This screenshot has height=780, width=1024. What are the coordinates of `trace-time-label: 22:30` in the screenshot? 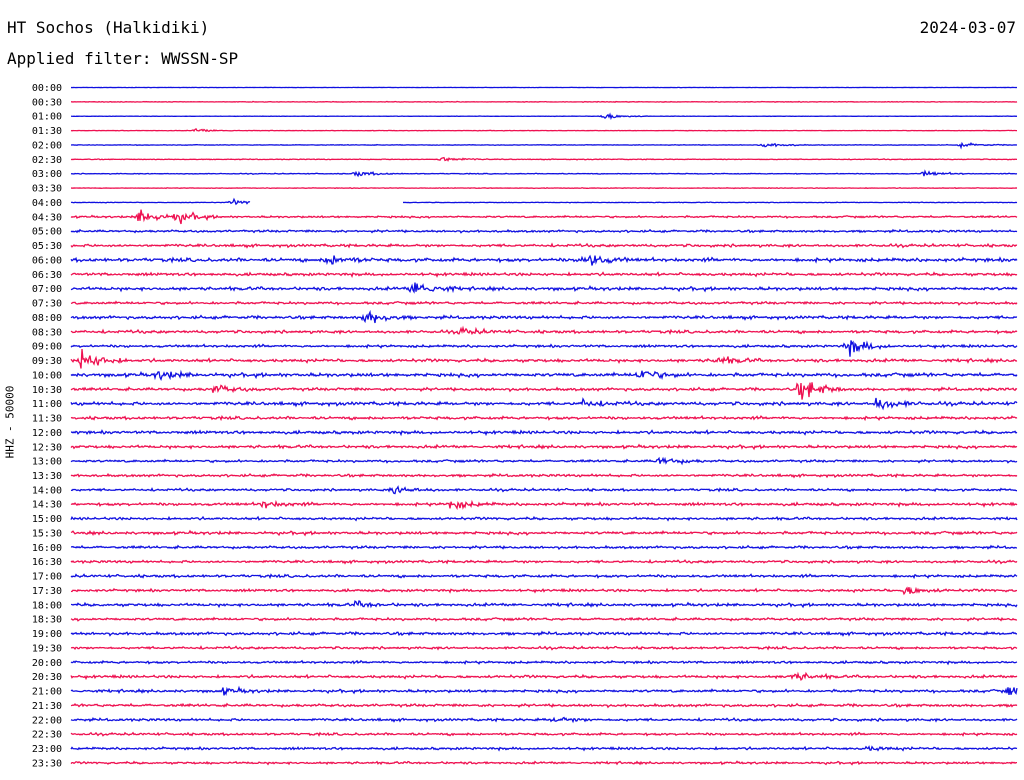 It's located at (47, 735).